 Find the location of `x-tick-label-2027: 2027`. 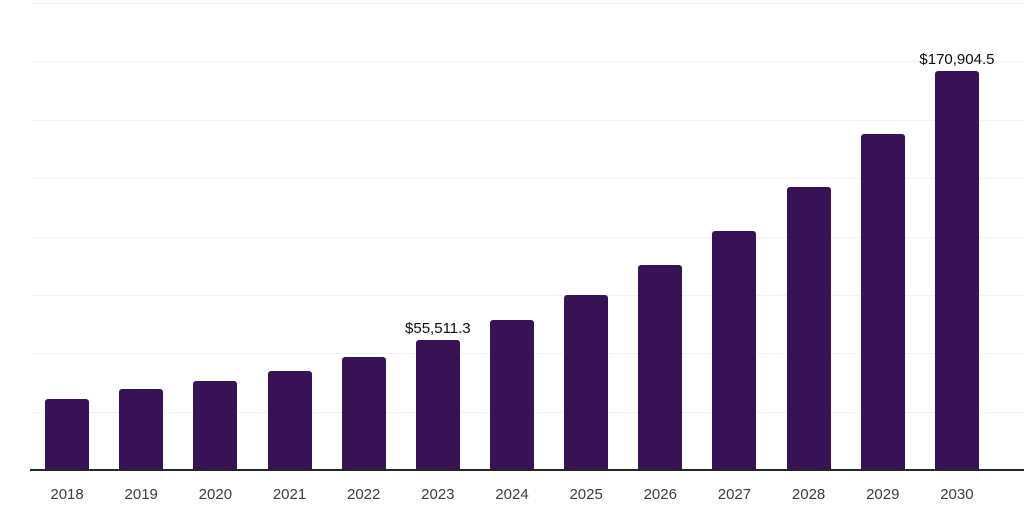

x-tick-label-2027: 2027 is located at coordinates (734, 494).